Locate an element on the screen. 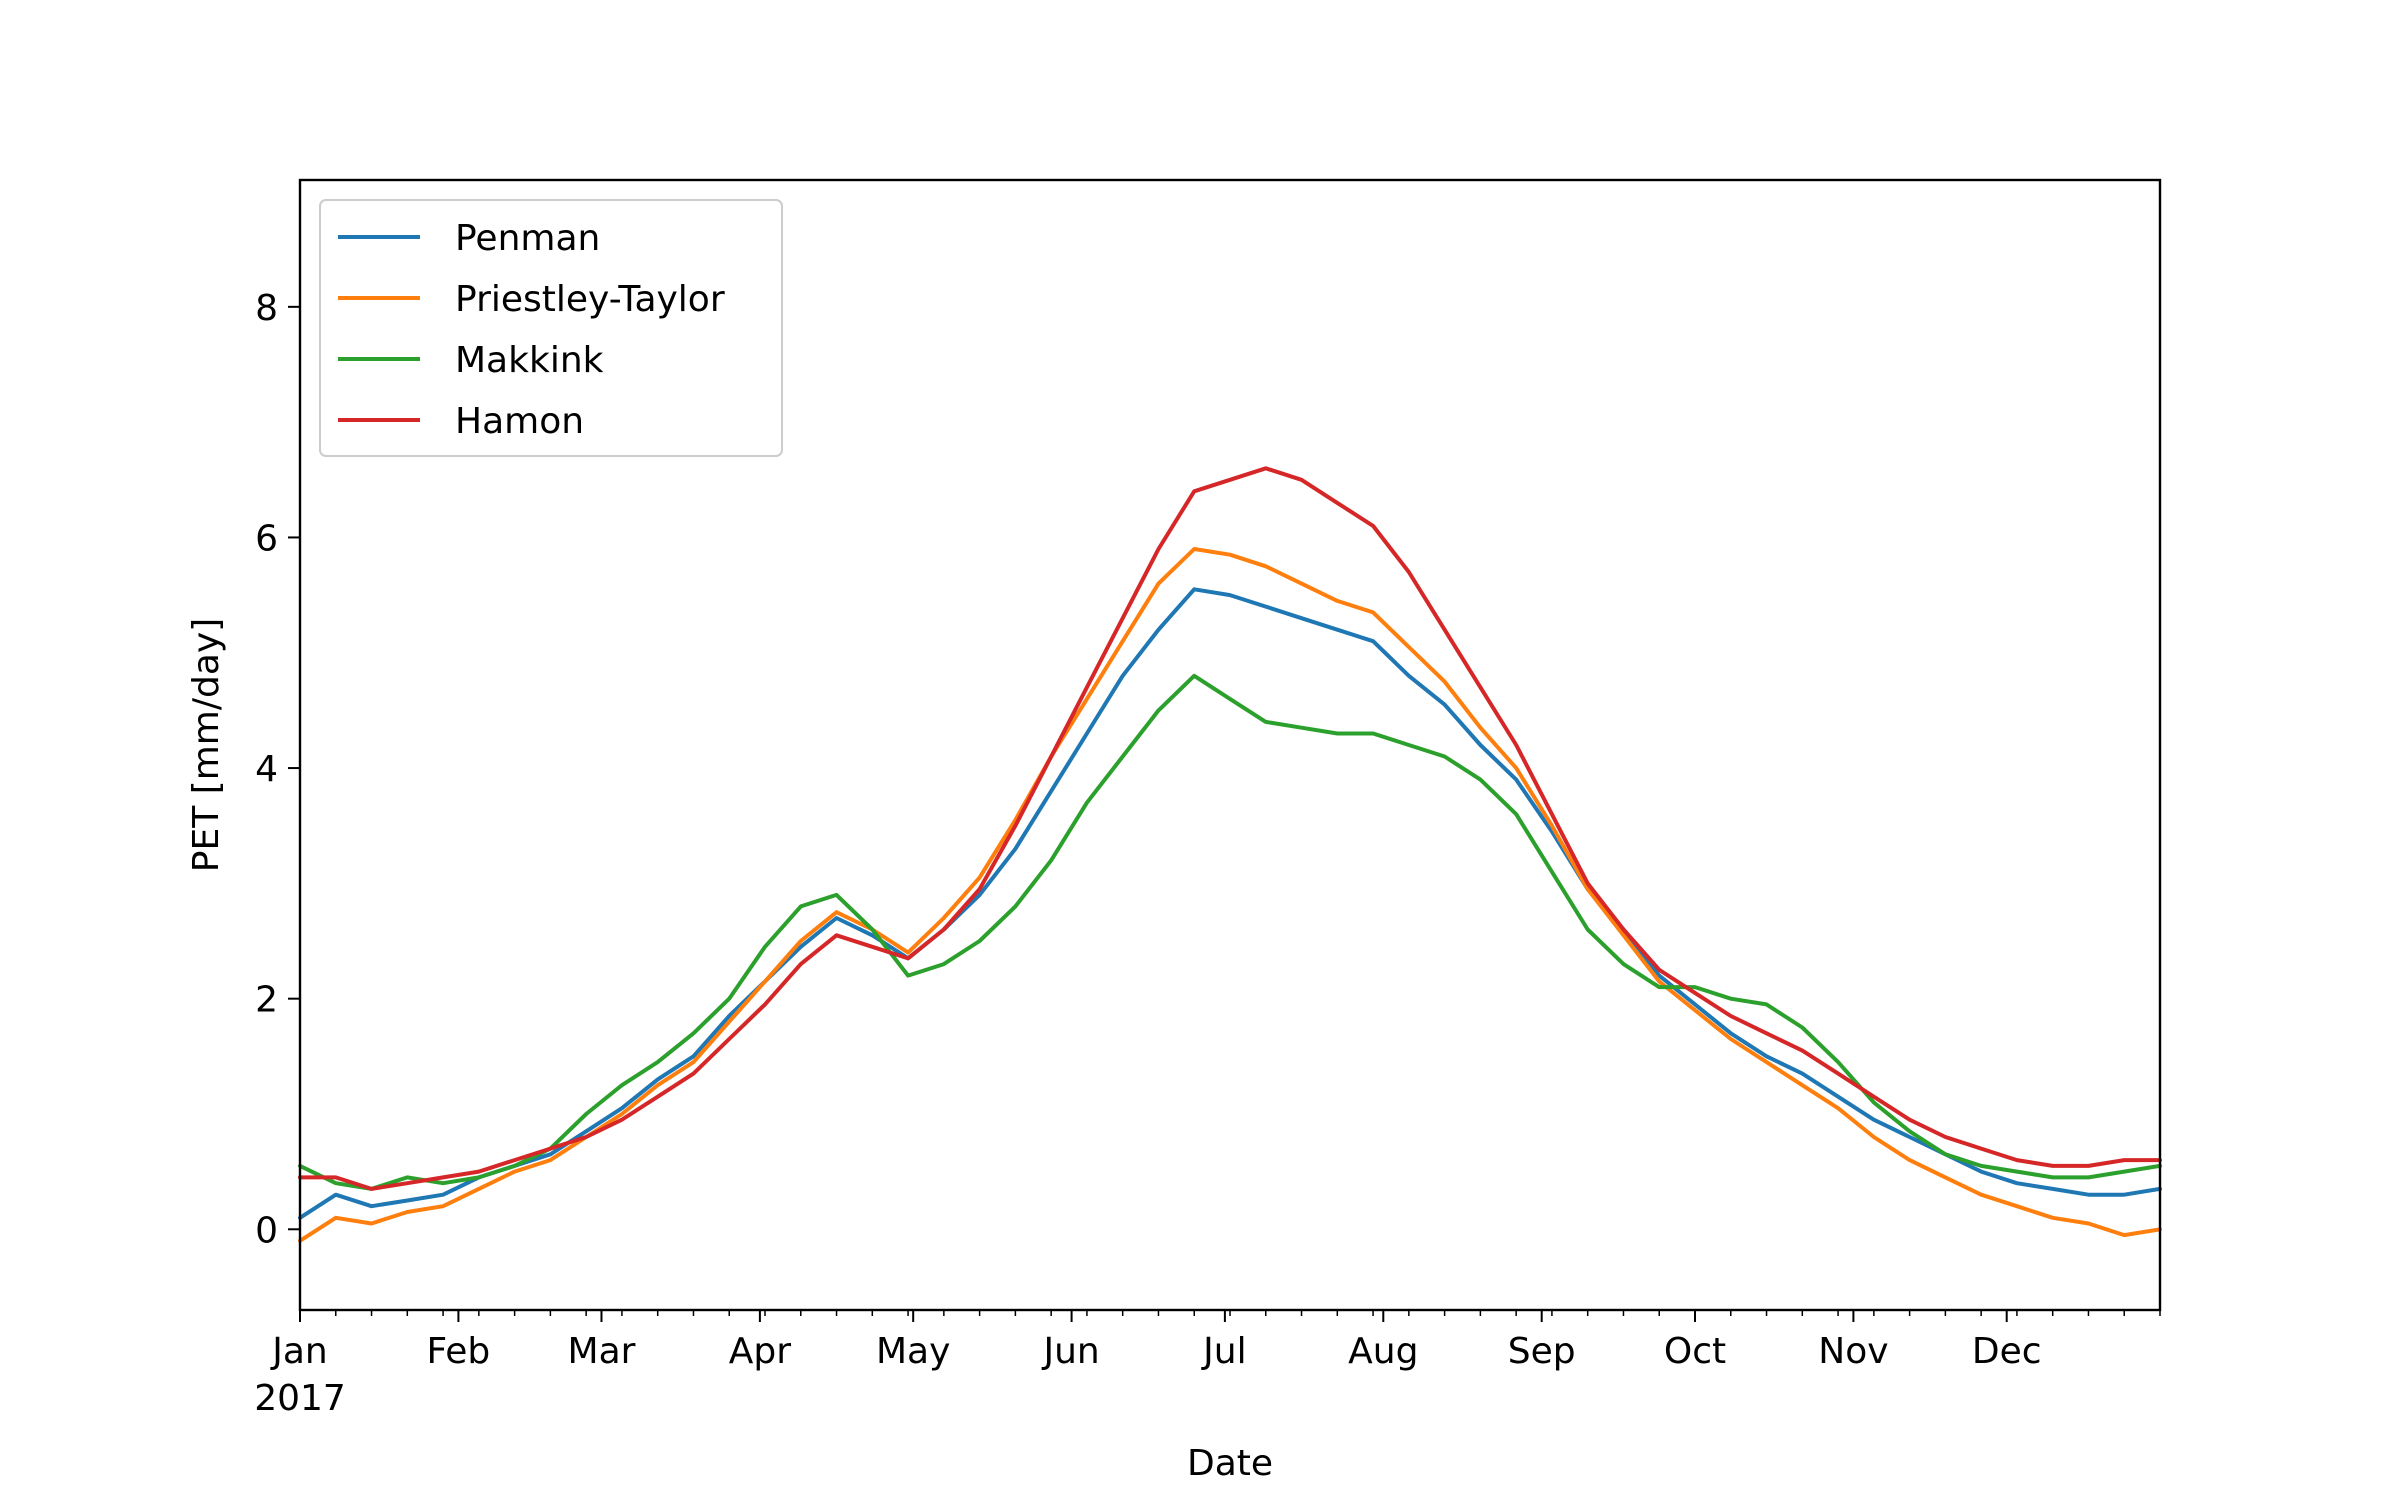  x-tick-label: Mar is located at coordinates (602, 1351).